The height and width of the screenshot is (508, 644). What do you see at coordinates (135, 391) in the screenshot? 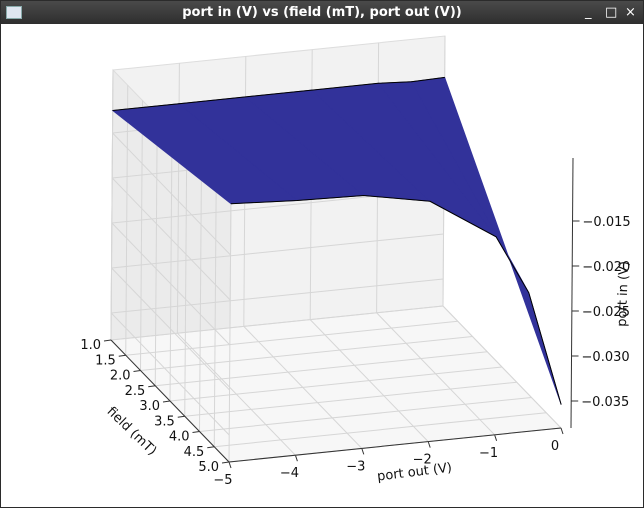
I see `y-tick-label: 2.5` at bounding box center [135, 391].